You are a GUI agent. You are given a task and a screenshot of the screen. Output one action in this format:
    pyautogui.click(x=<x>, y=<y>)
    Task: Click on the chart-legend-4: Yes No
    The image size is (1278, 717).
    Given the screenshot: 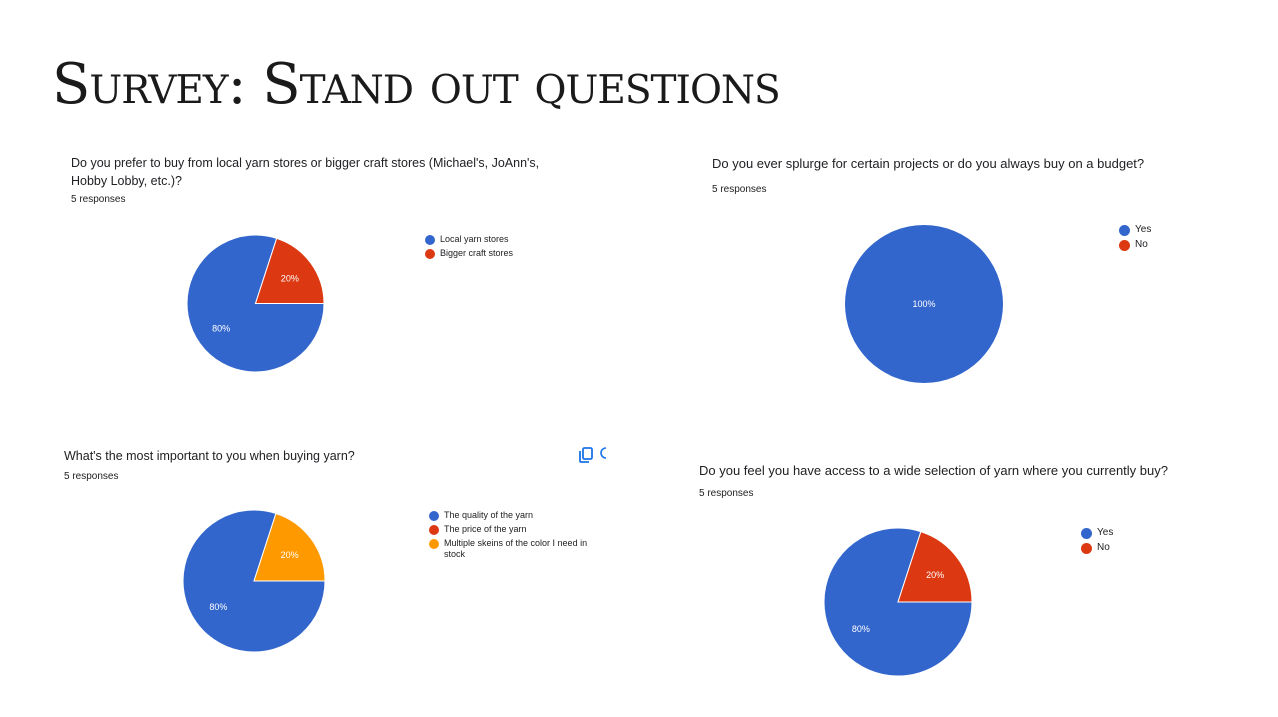 What is the action you would take?
    pyautogui.click(x=1131, y=542)
    